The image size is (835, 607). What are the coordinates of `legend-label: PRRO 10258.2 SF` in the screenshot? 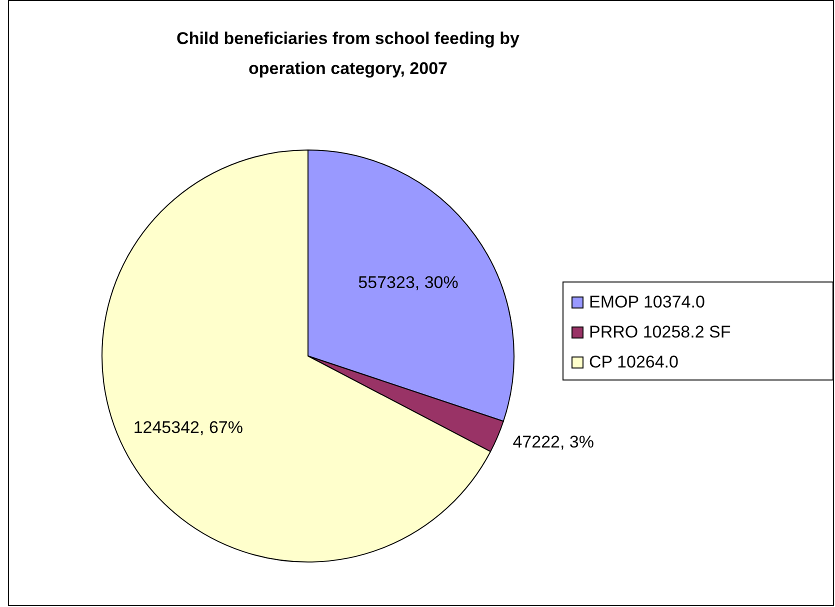 It's located at (660, 332).